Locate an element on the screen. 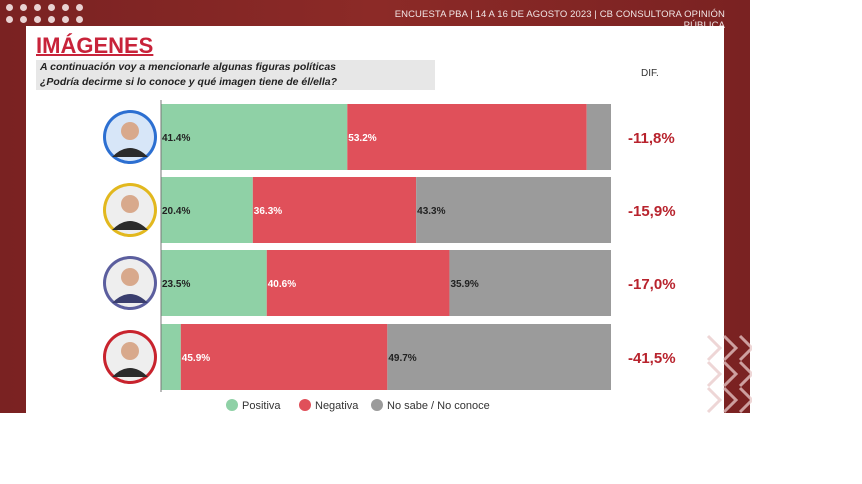  data-label-no-sabe: 43.3% is located at coordinates (431, 211).